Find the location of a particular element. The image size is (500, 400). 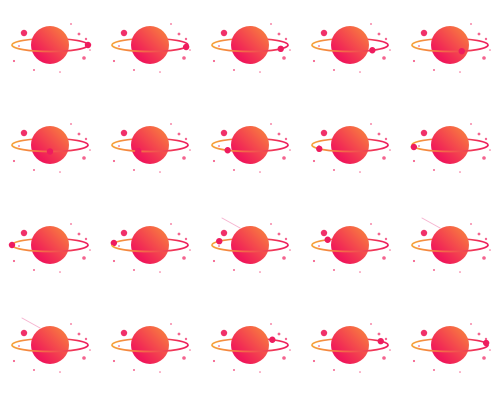

comet-streak is located at coordinates (431, 223).